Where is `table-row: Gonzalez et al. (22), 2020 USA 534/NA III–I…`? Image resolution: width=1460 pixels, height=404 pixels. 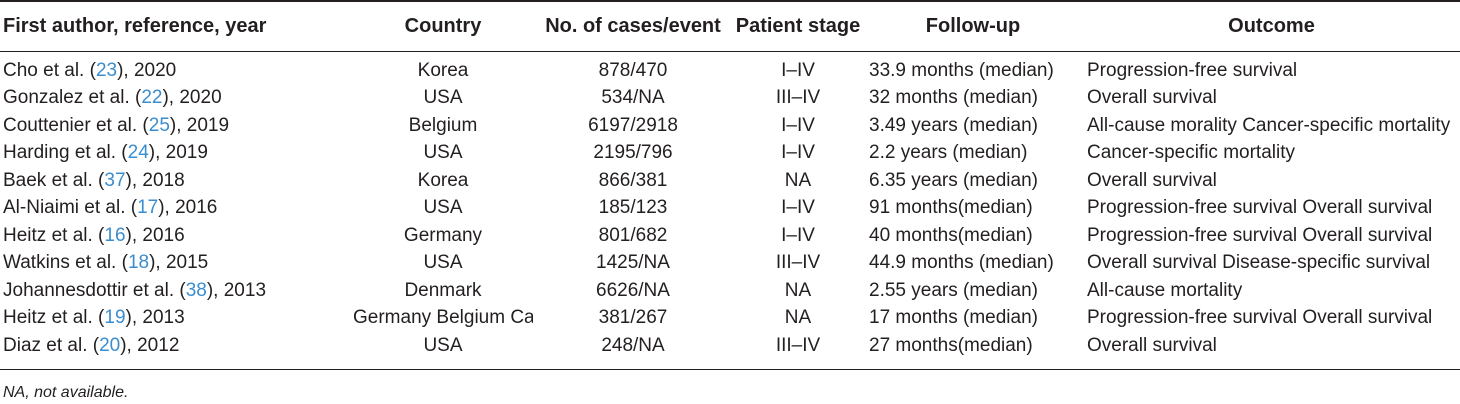 table-row: Gonzalez et al. (22), 2020 USA 534/NA III–I… is located at coordinates (730, 99).